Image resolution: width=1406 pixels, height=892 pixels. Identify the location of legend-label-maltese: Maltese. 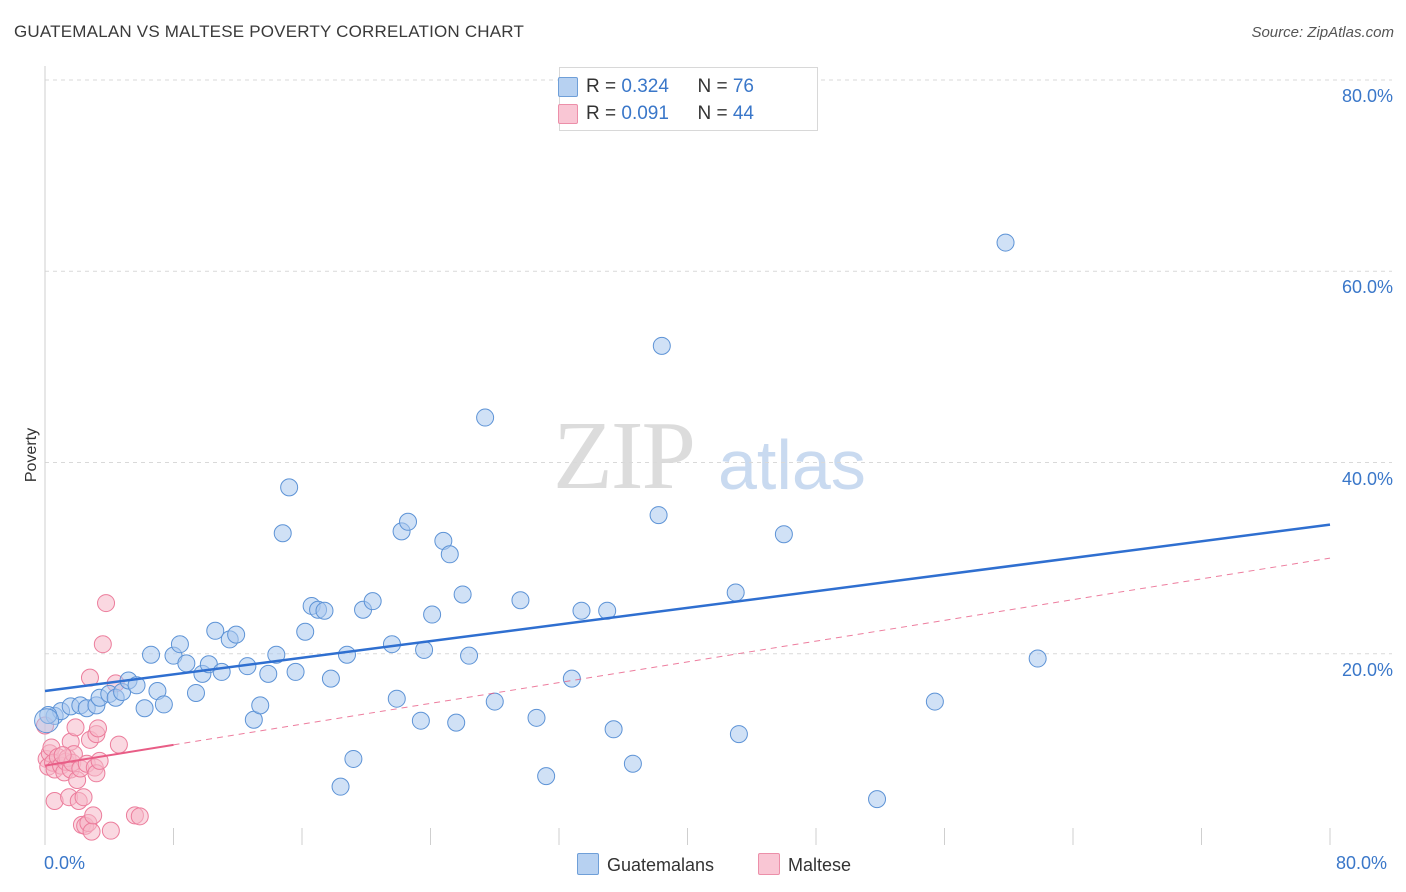
(820, 865).